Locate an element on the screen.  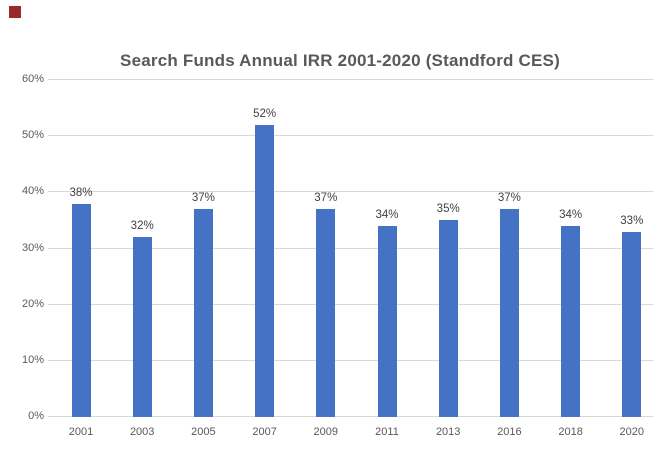
y-axis-tick-label: 40% is located at coordinates (32, 191).